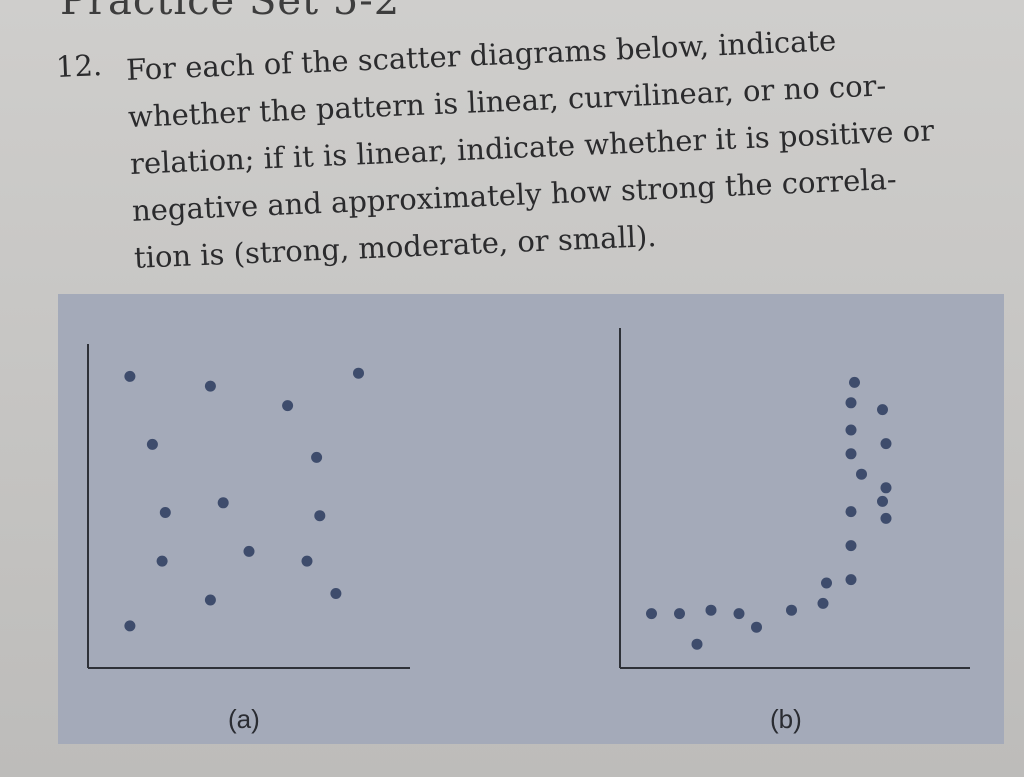  What do you see at coordinates (248, 506) in the screenshot?
I see `scatter-plot-a` at bounding box center [248, 506].